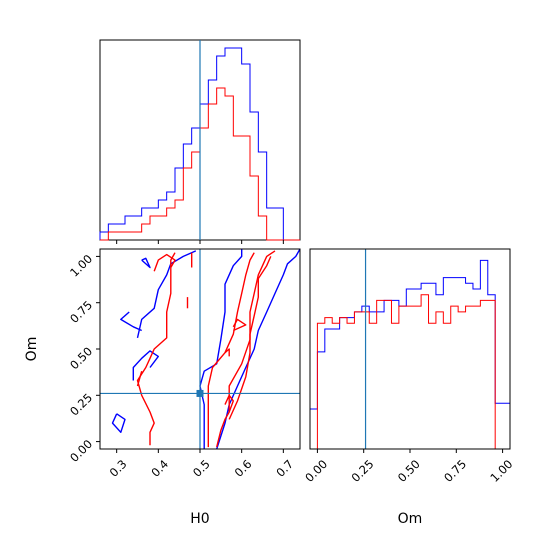 This screenshot has height=550, width=550. What do you see at coordinates (81, 312) in the screenshot?
I see `contour-ytick-label-3: 0.75` at bounding box center [81, 312].